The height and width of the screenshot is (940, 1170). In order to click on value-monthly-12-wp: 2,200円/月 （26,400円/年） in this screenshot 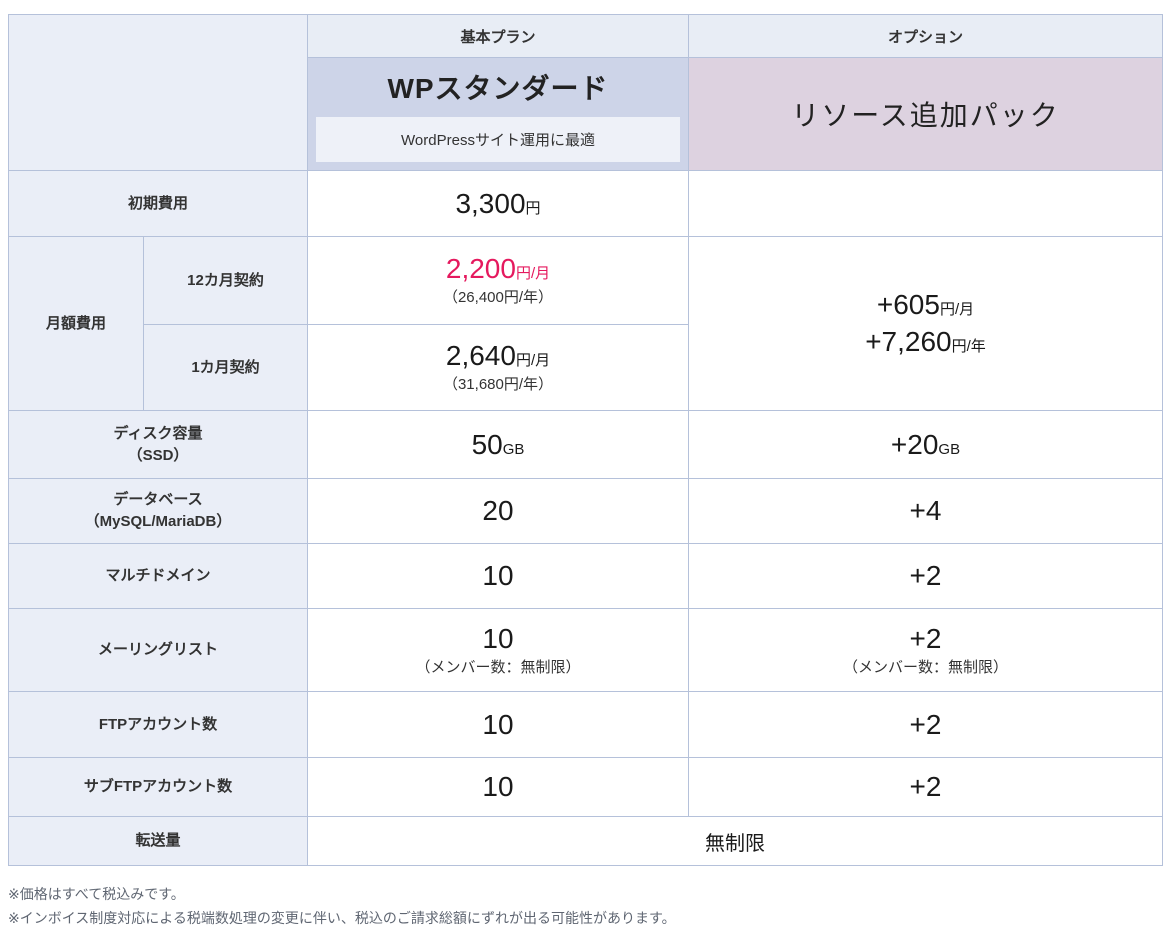, I will do `click(498, 280)`.